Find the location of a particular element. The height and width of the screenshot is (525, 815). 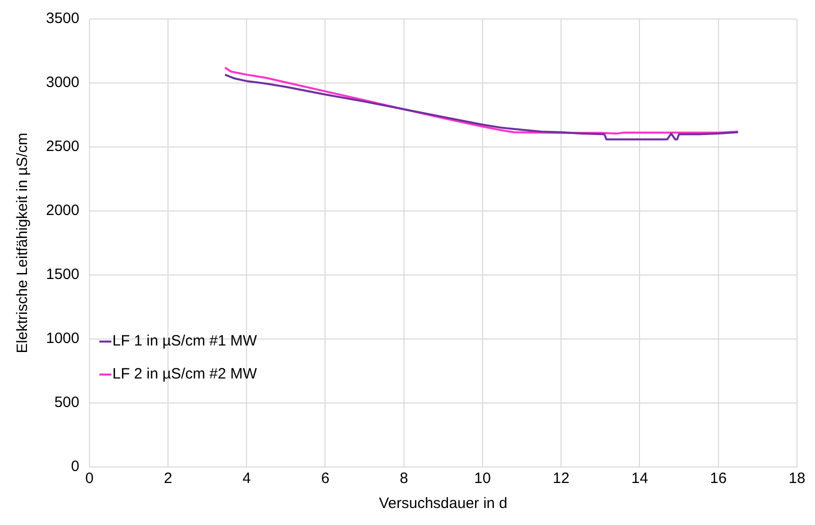

legend-label: LF 2 in µS/cm #2 MW is located at coordinates (185, 374).